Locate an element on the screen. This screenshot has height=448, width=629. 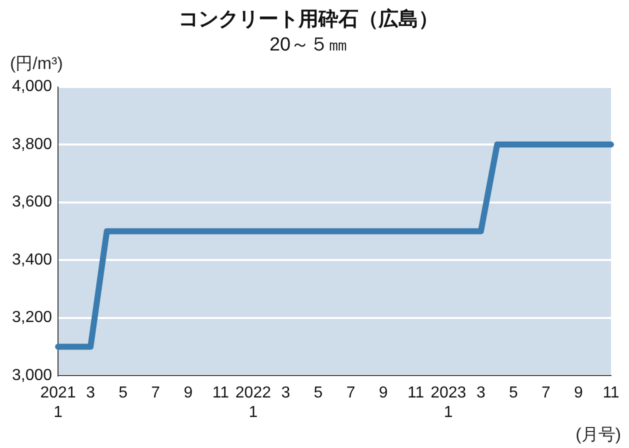
y-axis-title: (円/m³) is located at coordinates (36, 63).